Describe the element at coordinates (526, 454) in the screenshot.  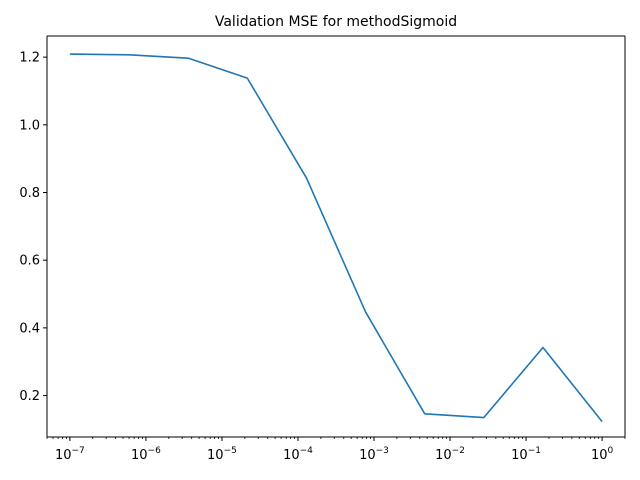
I see `x-tick-label: 10⁻¹` at that location.